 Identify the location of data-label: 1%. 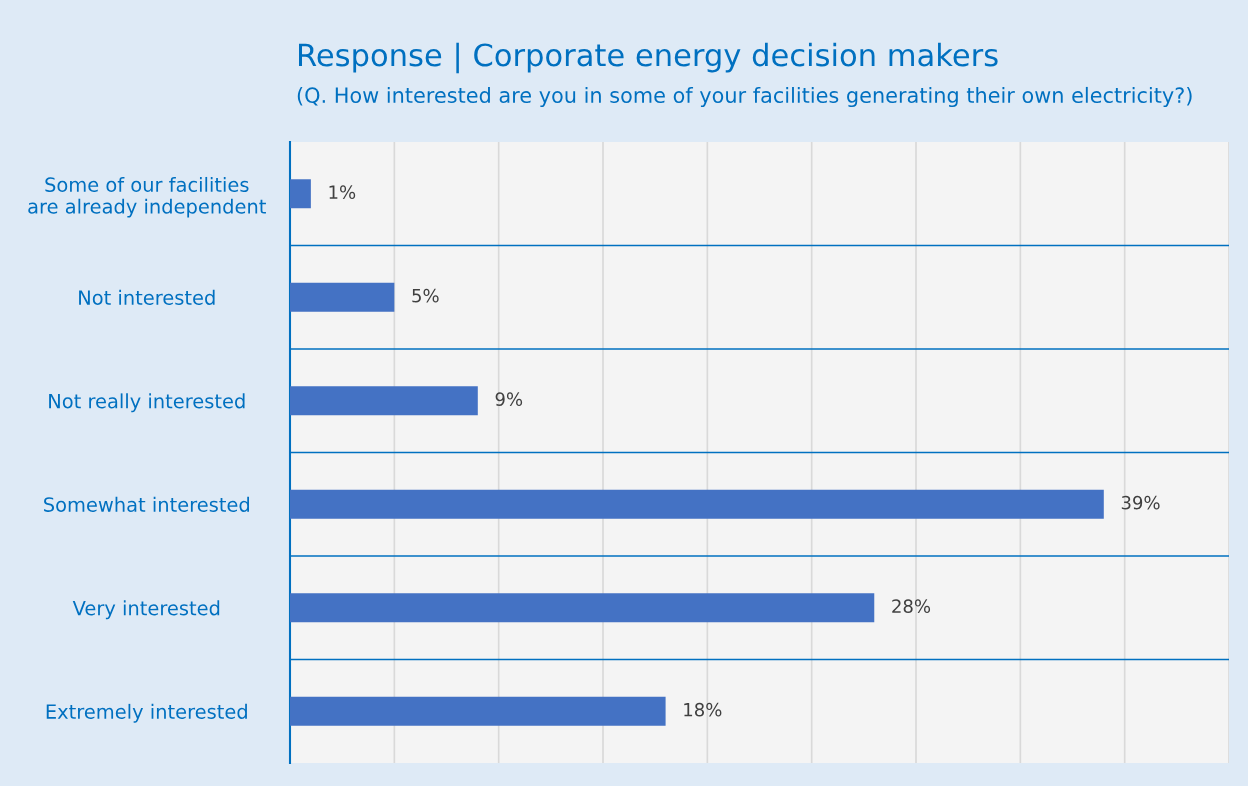
(342, 192).